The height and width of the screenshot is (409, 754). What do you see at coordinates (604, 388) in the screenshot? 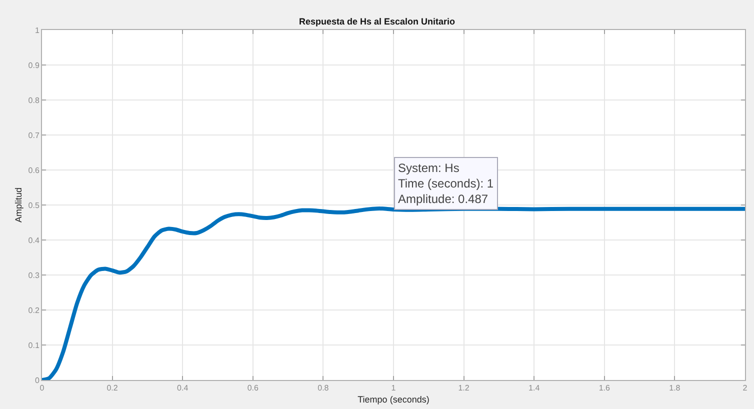
I see `x-tick-label: 1.6` at bounding box center [604, 388].